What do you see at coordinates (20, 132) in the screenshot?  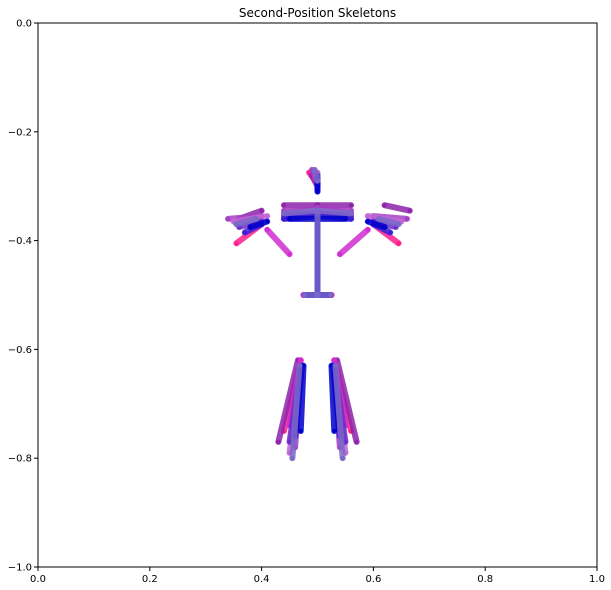 I see `y-tick-label: −0.2` at bounding box center [20, 132].